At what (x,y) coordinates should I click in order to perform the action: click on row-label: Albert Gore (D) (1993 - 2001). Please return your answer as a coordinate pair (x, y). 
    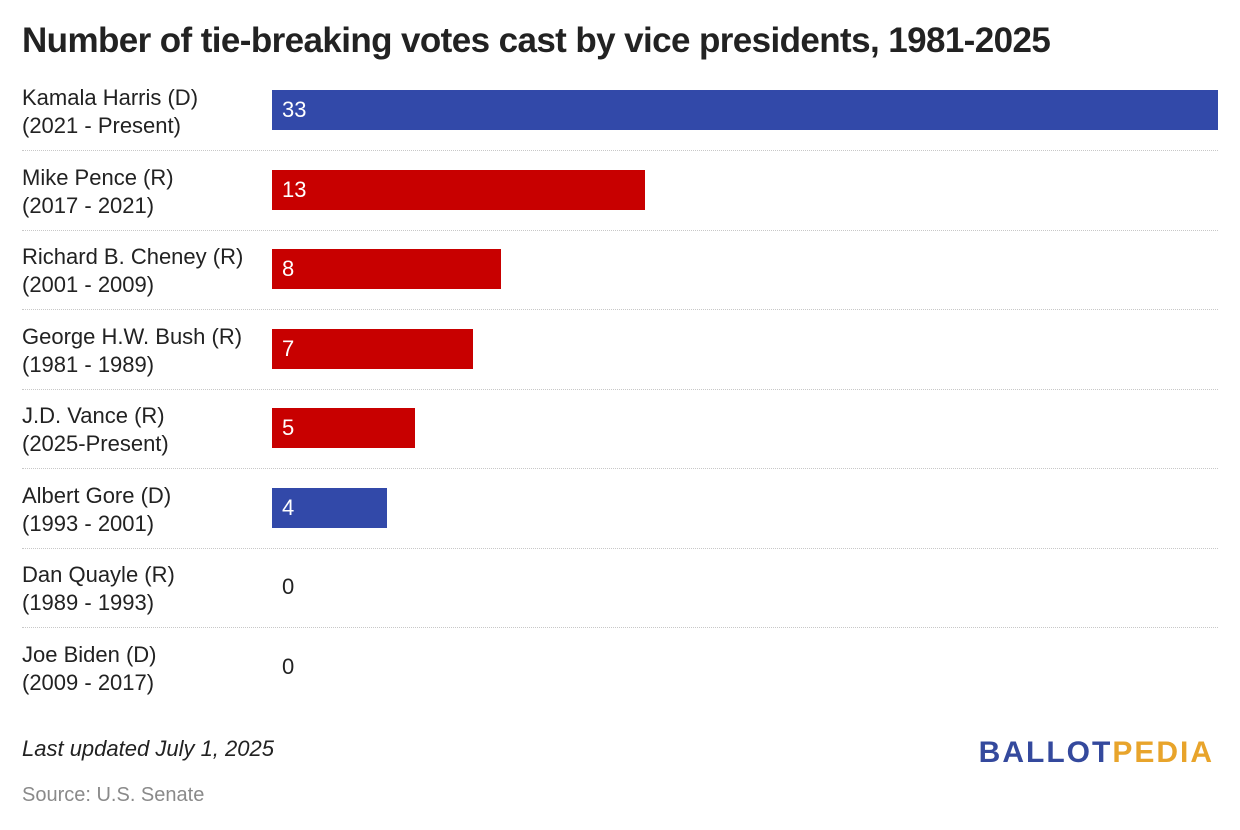
    Looking at the image, I should click on (144, 510).